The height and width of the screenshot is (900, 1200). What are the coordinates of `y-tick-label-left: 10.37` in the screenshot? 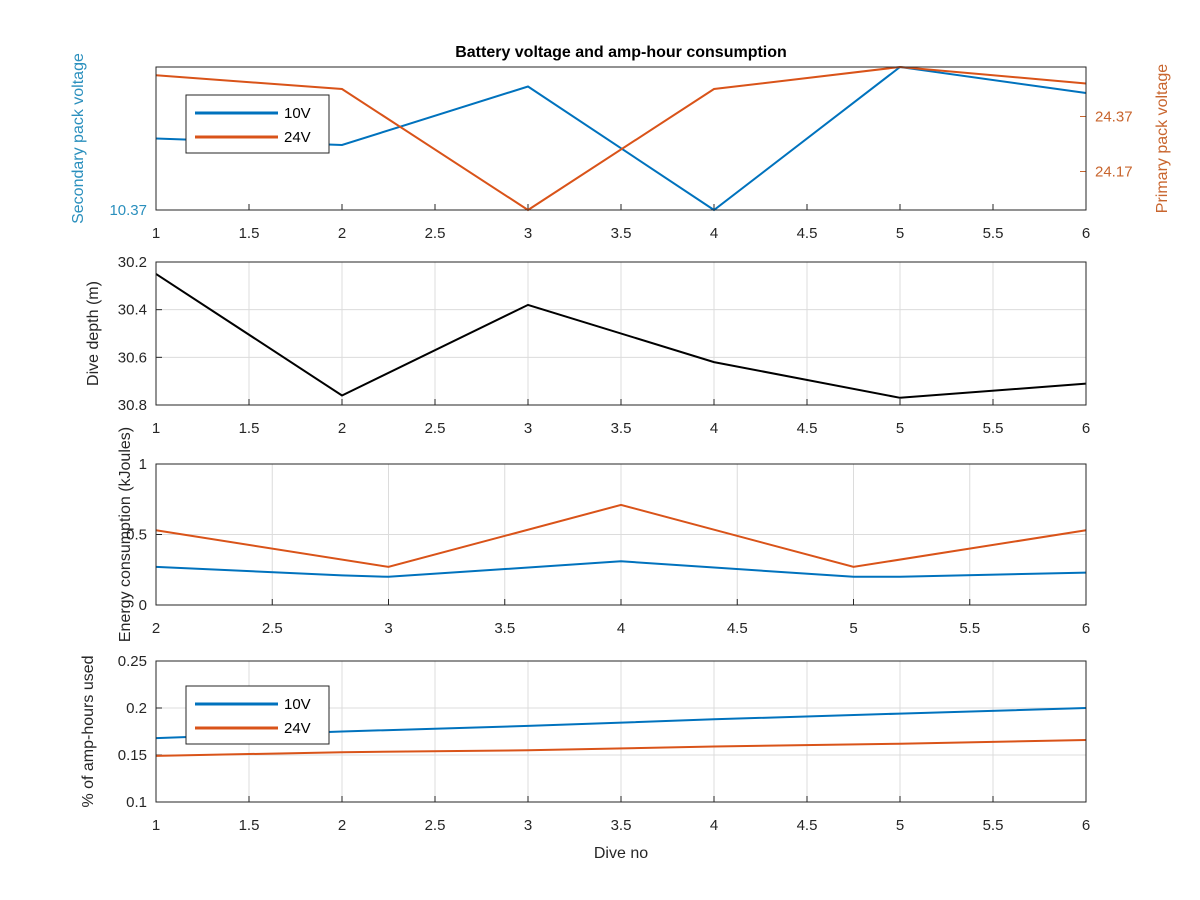 It's located at (128, 210).